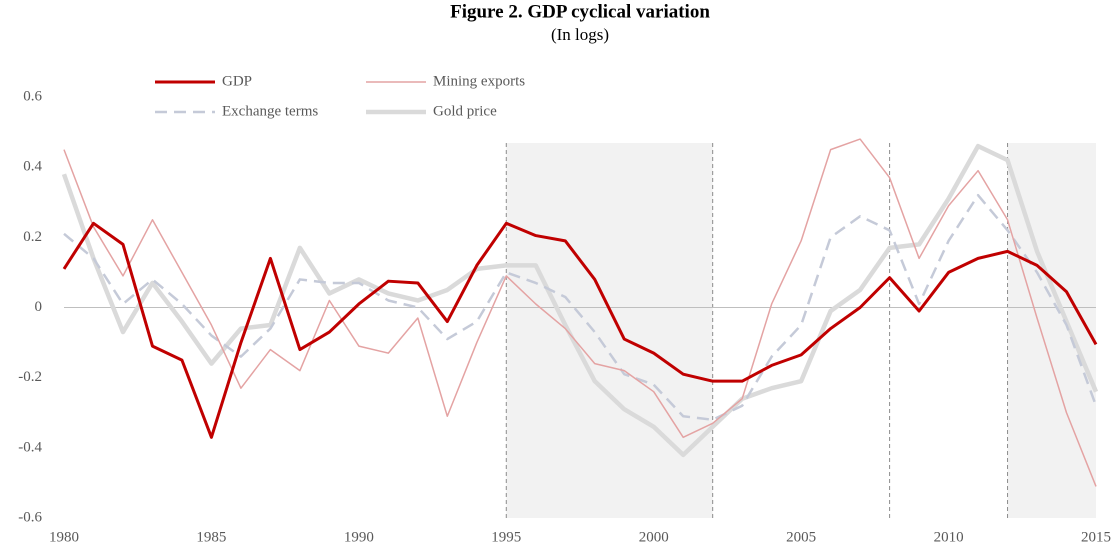  Describe the element at coordinates (64, 537) in the screenshot. I see `x-tick-label: 1980` at that location.